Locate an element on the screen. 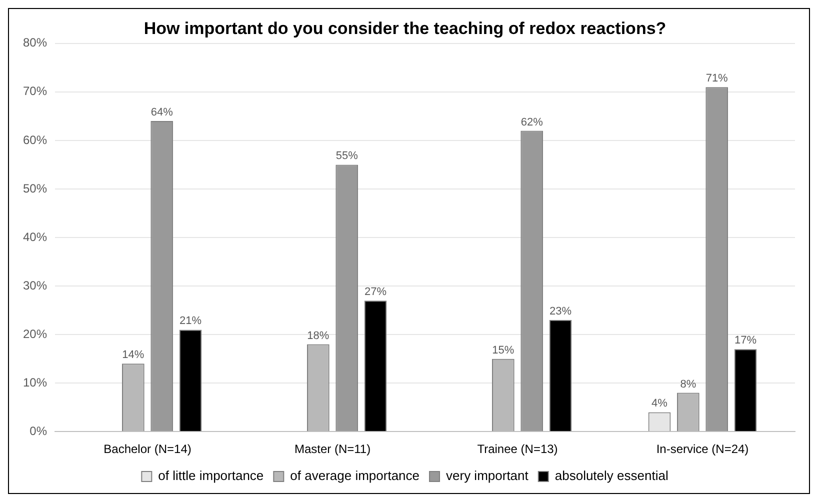 The width and height of the screenshot is (818, 502). y-tick-label: 60% is located at coordinates (35, 139).